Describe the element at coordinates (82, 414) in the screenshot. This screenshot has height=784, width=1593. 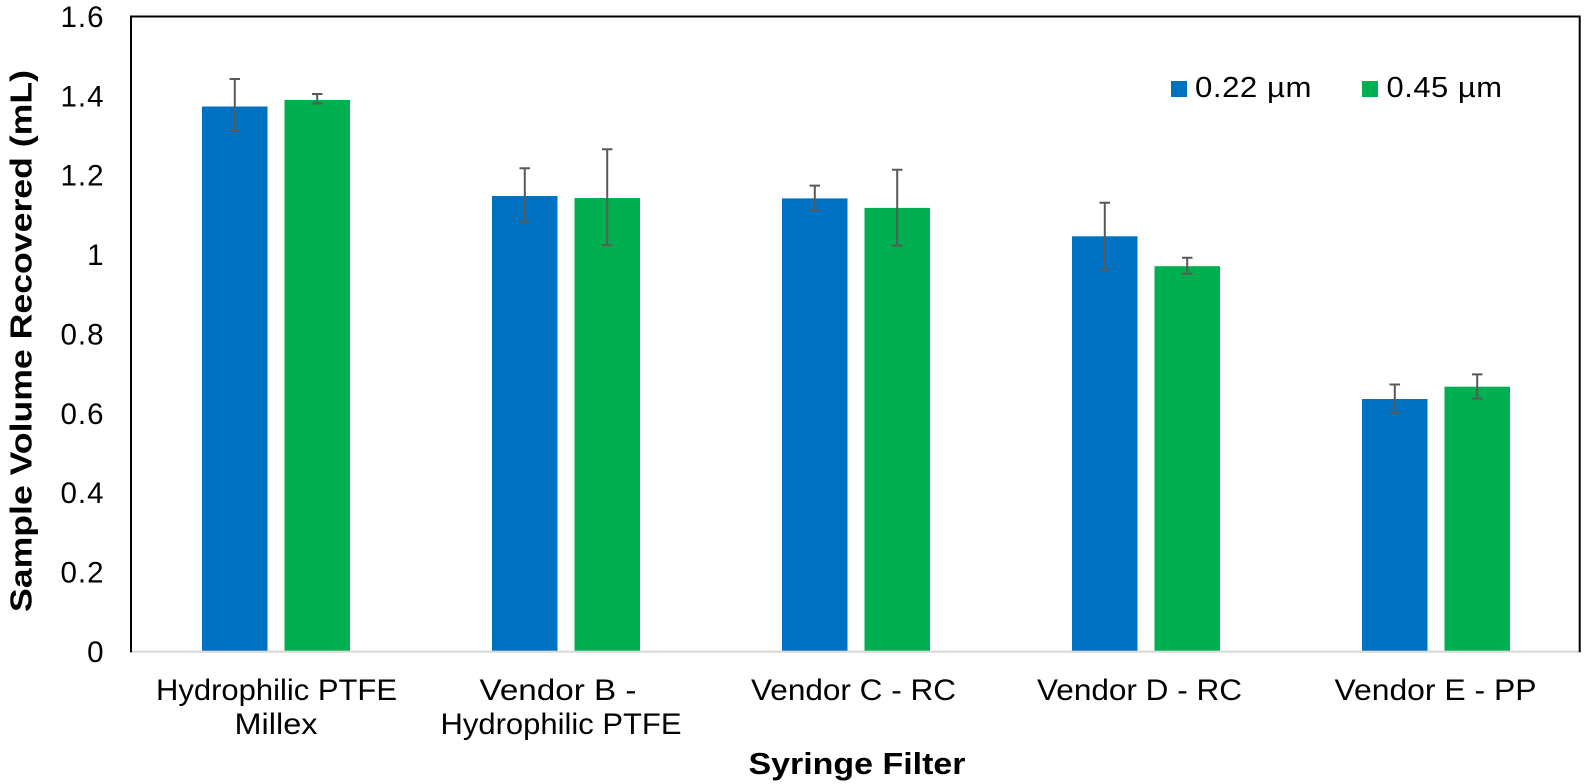
I see `svg-text: 0.6` at that location.